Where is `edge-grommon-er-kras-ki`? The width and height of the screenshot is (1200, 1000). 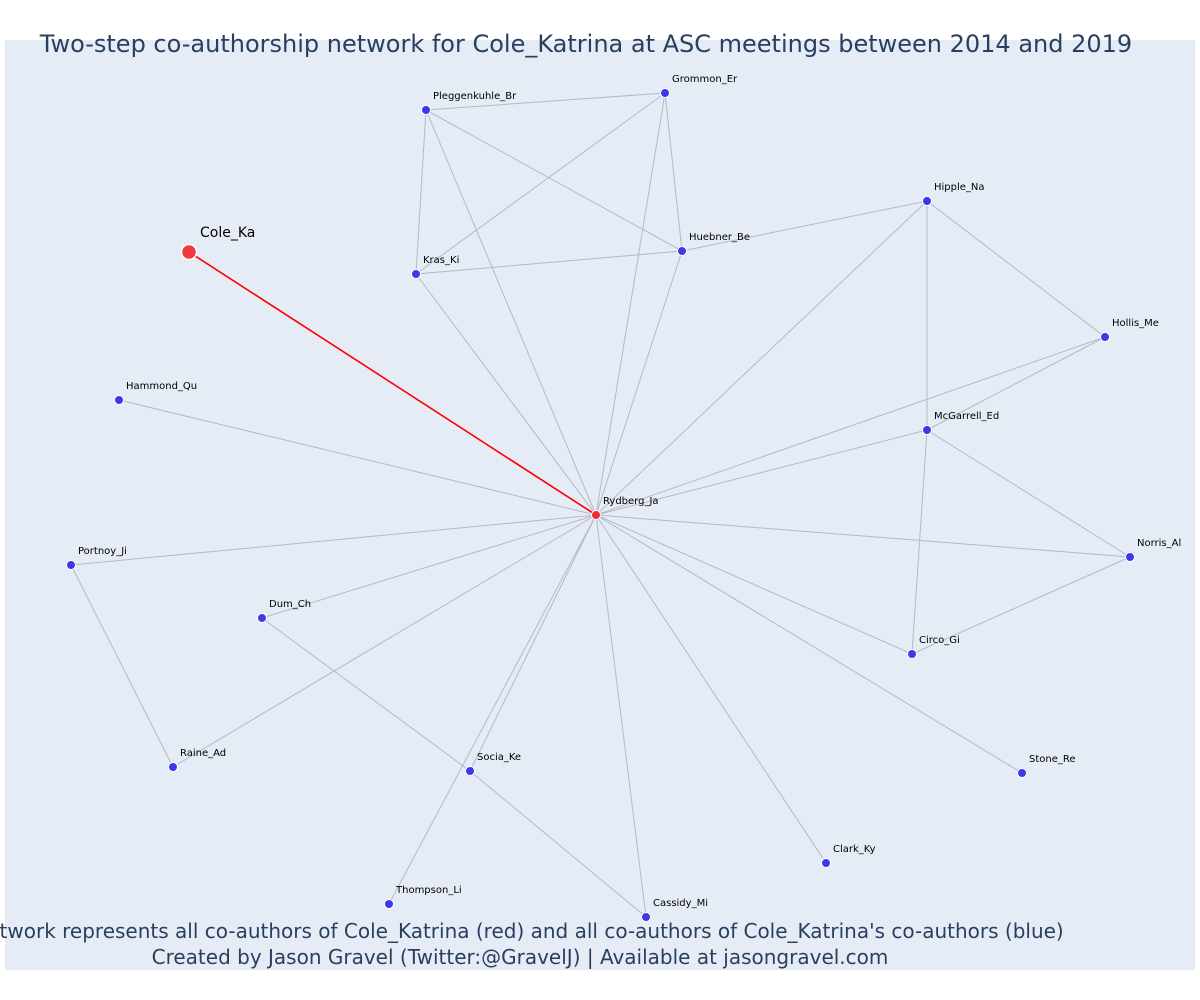 edge-grommon-er-kras-ki is located at coordinates (540, 183).